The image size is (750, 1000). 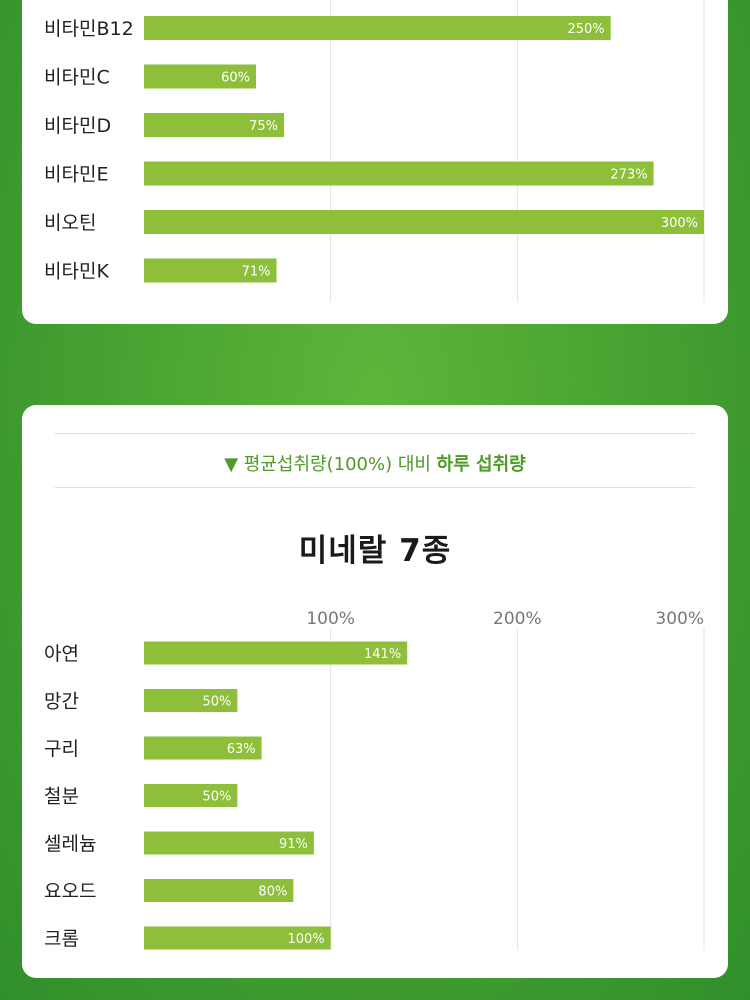 What do you see at coordinates (61, 939) in the screenshot?
I see `category-label: 크롬` at bounding box center [61, 939].